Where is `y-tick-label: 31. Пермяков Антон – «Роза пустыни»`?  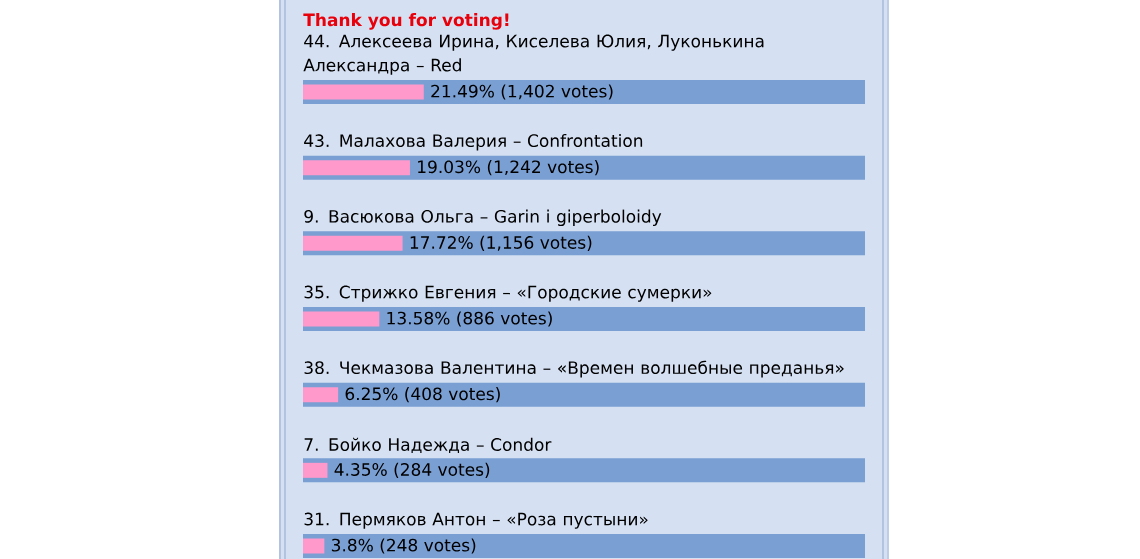 y-tick-label: 31. Пермяков Антон – «Роза пустыни» is located at coordinates (476, 520).